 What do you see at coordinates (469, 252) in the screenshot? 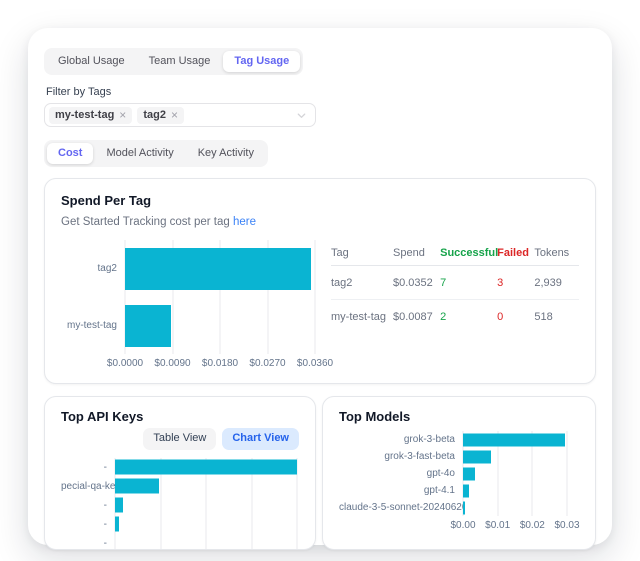
I see `col-header-successful: Successful` at bounding box center [469, 252].